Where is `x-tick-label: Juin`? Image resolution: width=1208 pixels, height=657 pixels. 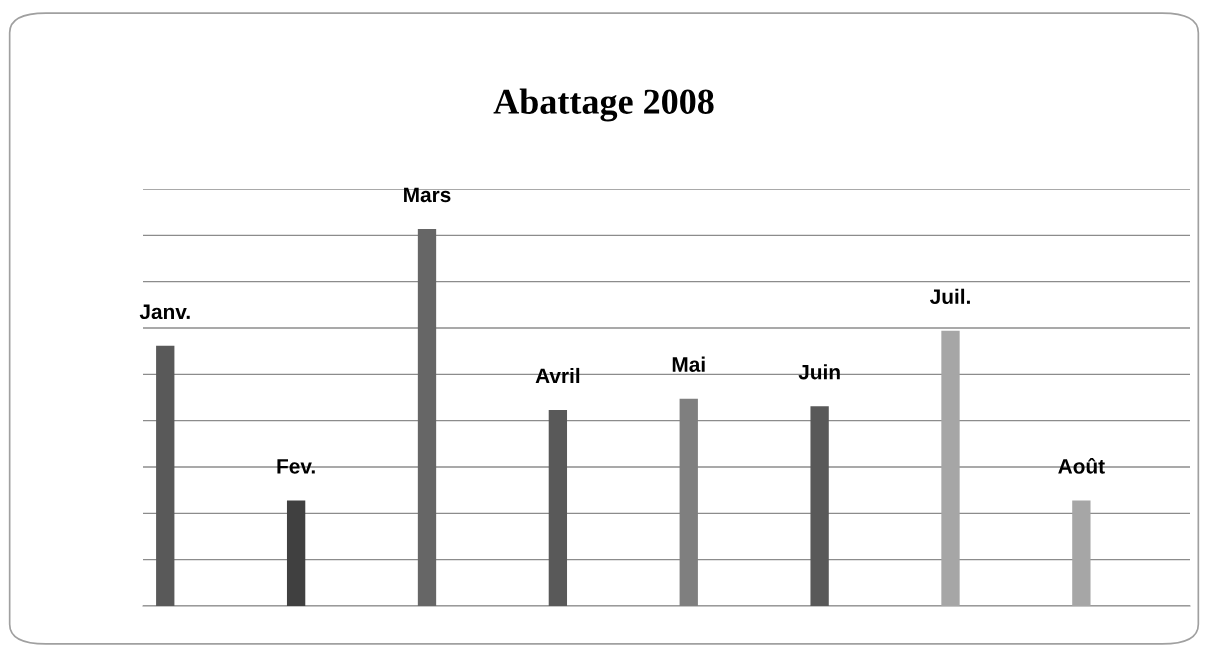 x-tick-label: Juin is located at coordinates (819, 372).